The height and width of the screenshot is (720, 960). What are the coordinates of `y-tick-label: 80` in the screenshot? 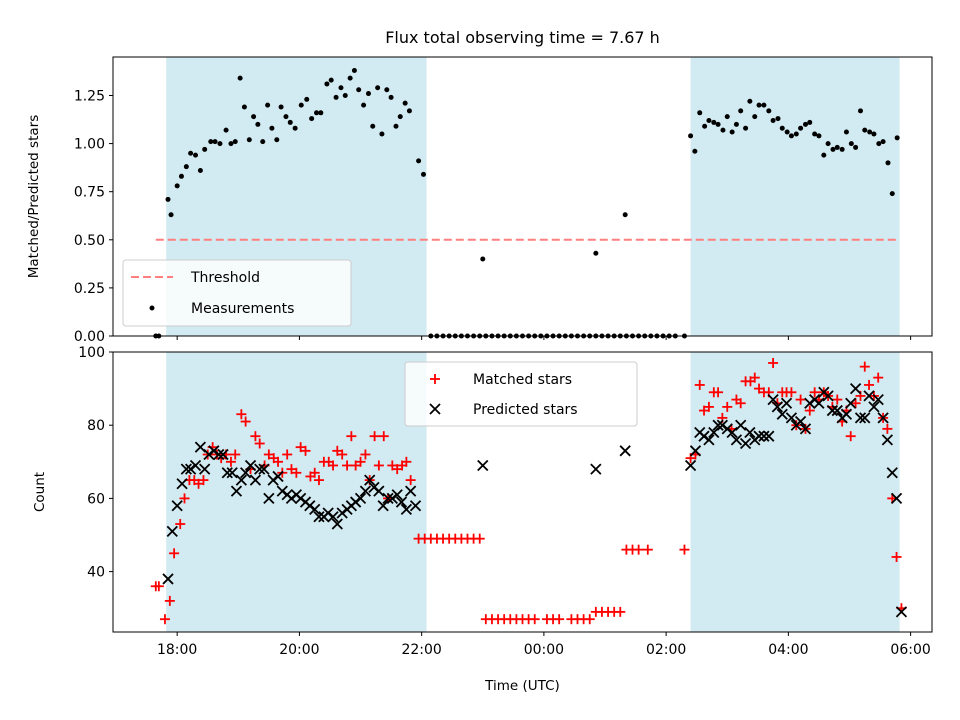 It's located at (96, 426).